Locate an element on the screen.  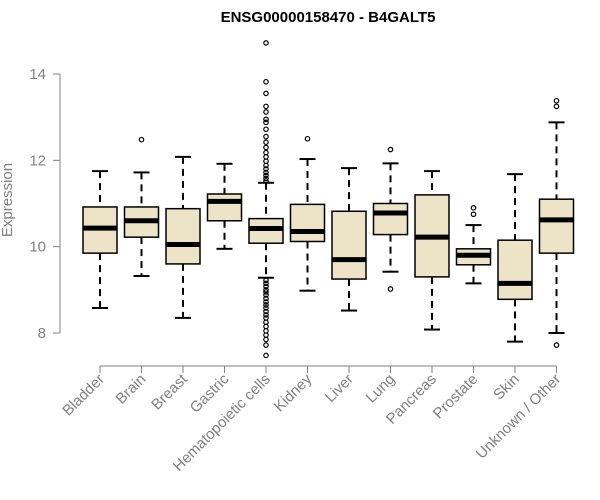
box-breast is located at coordinates (183, 237).